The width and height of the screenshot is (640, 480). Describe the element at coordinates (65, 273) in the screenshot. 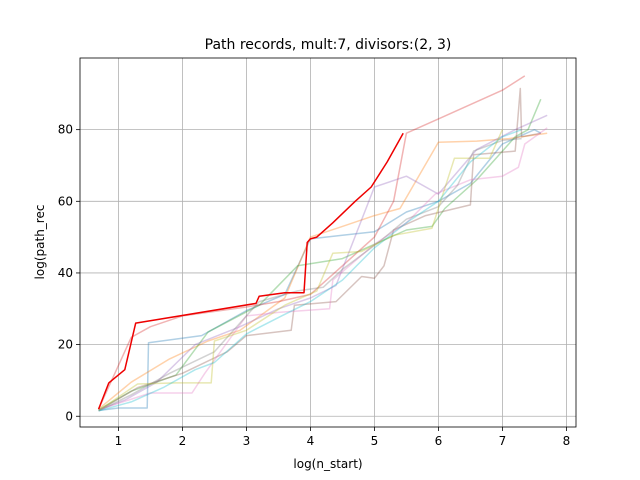

I see `y-tick-label: 40` at that location.